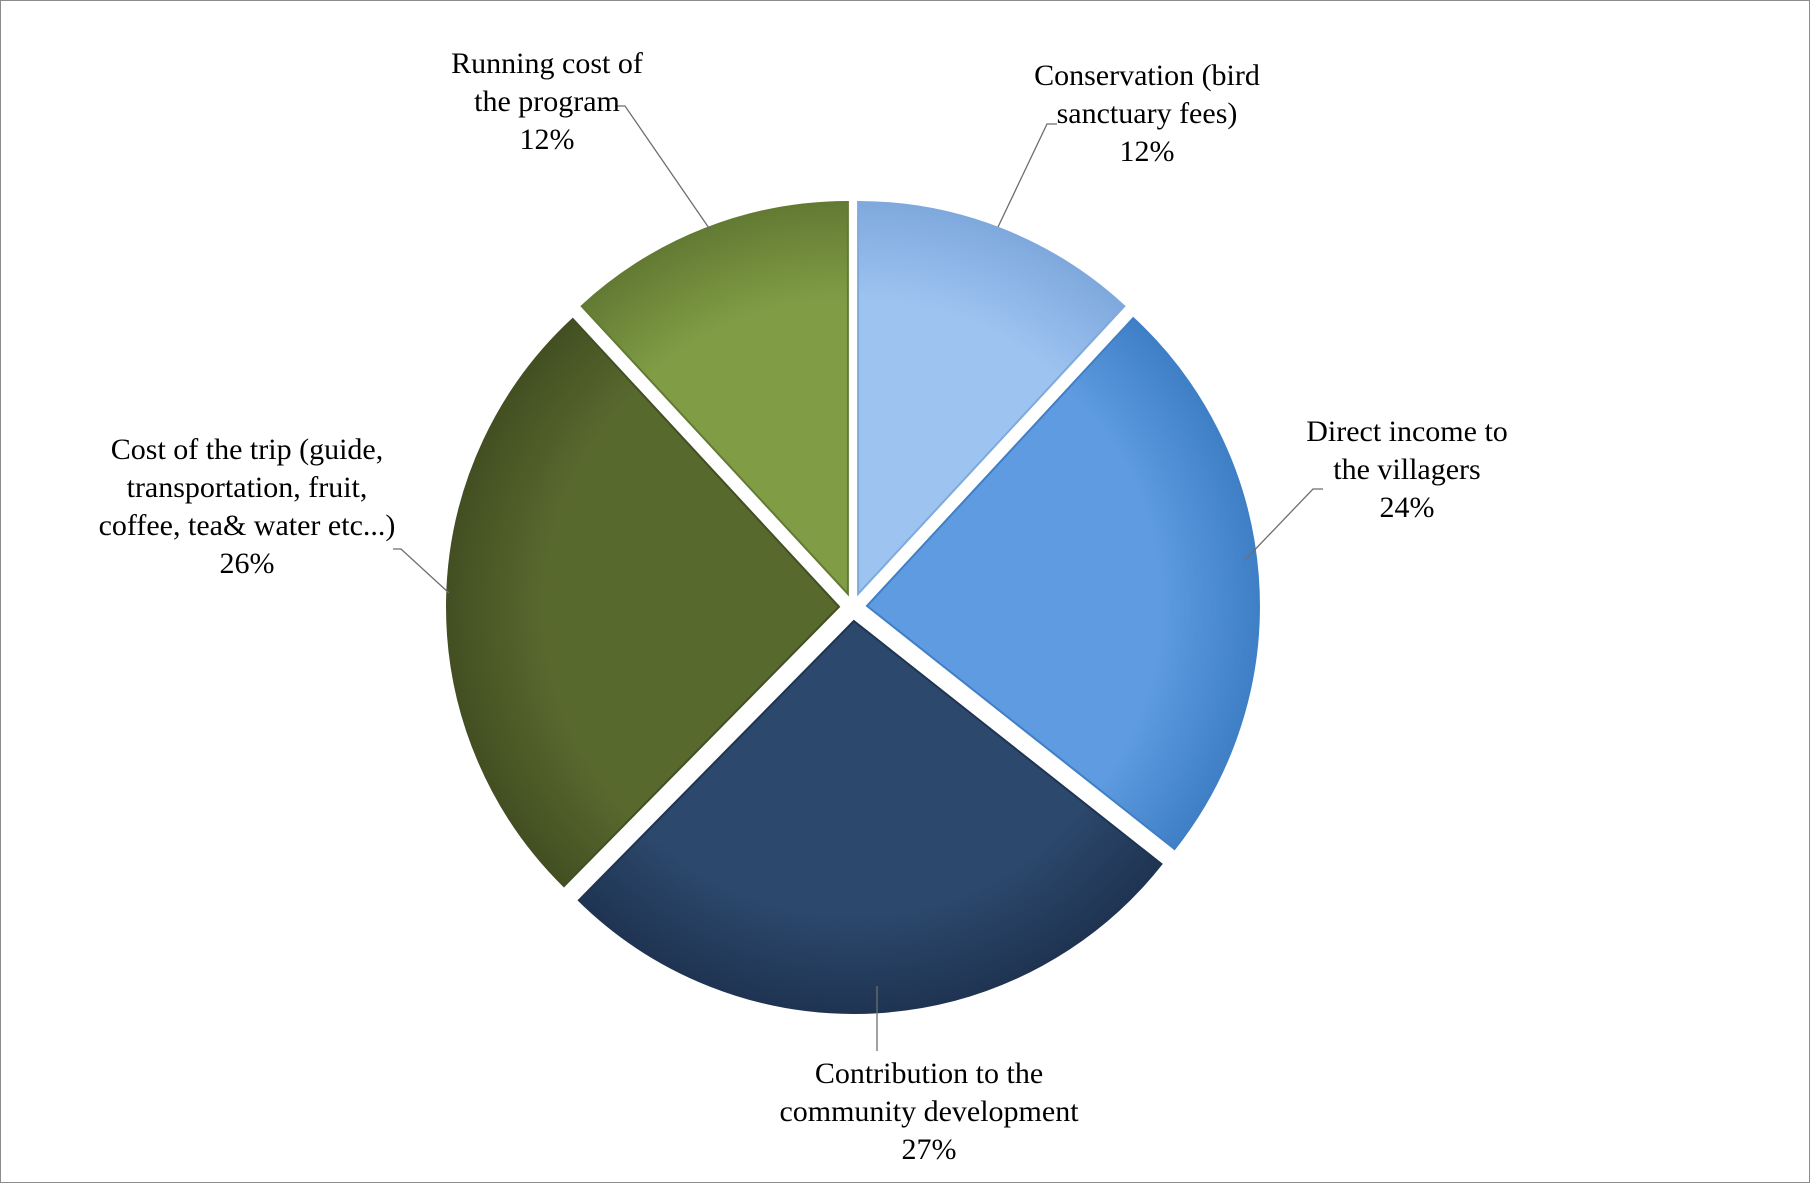  Describe the element at coordinates (929, 1073) in the screenshot. I see `category-label-line: Contribution to the` at that location.